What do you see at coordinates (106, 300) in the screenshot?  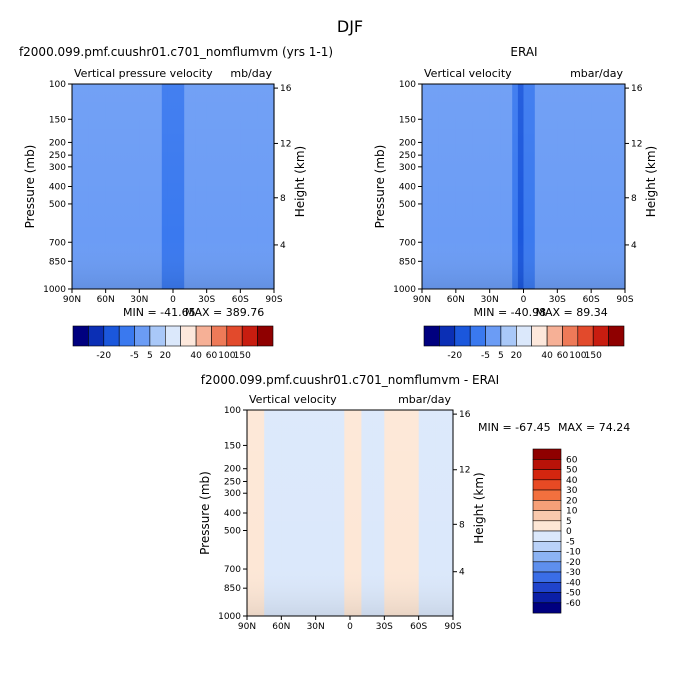 I see `x-tick-label: 60N` at bounding box center [106, 300].